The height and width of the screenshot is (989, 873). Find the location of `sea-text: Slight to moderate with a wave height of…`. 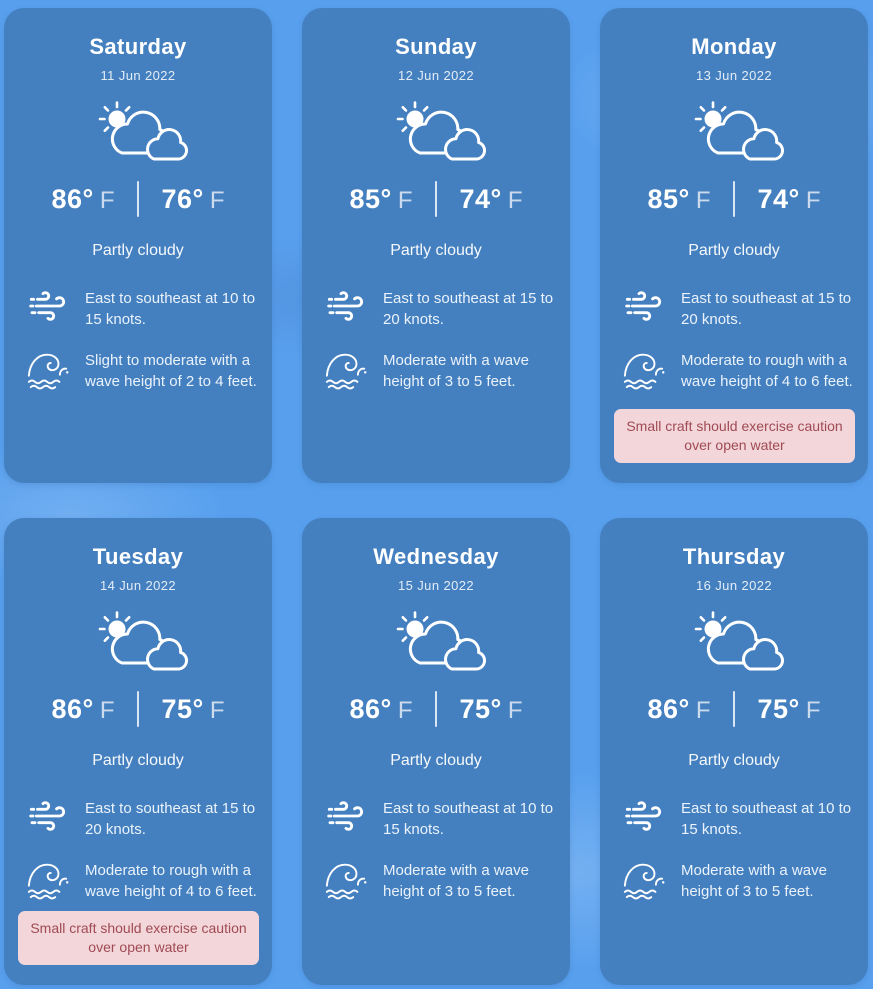

sea-text: Slight to moderate with a wave height of… is located at coordinates (171, 371).